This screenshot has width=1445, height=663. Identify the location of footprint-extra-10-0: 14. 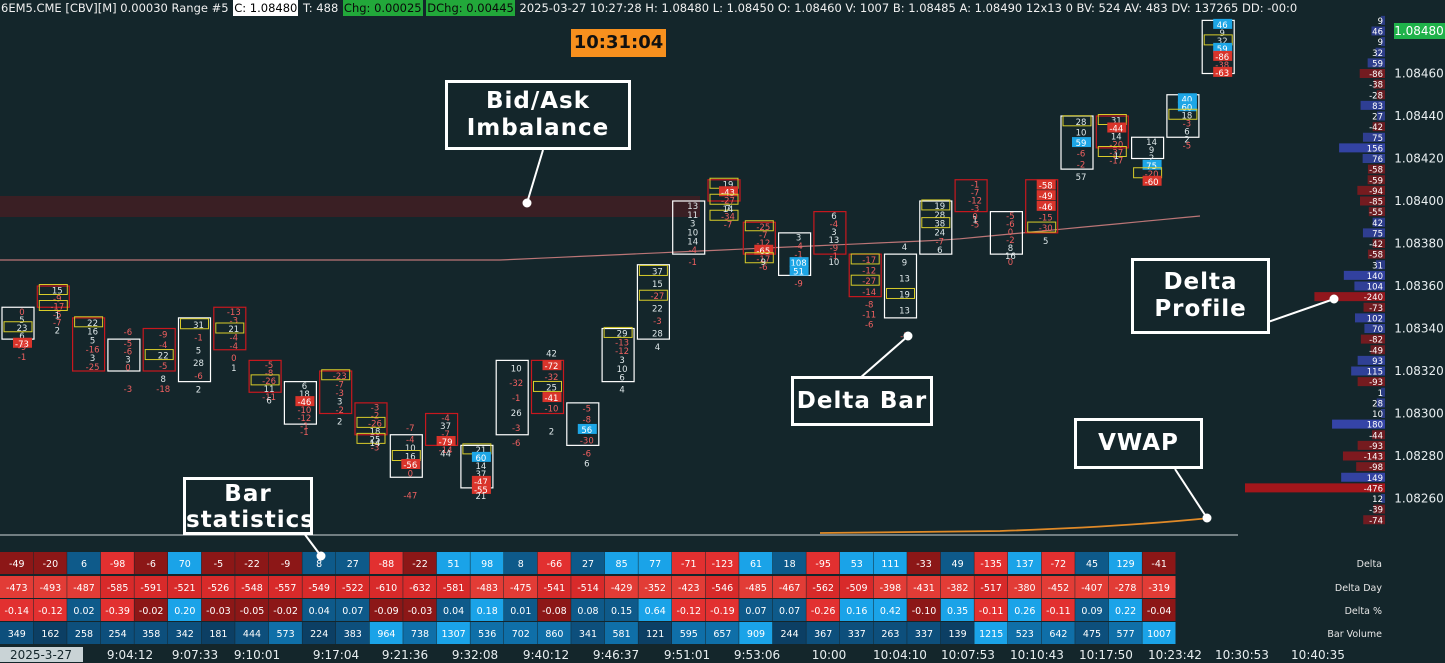
(375, 444).